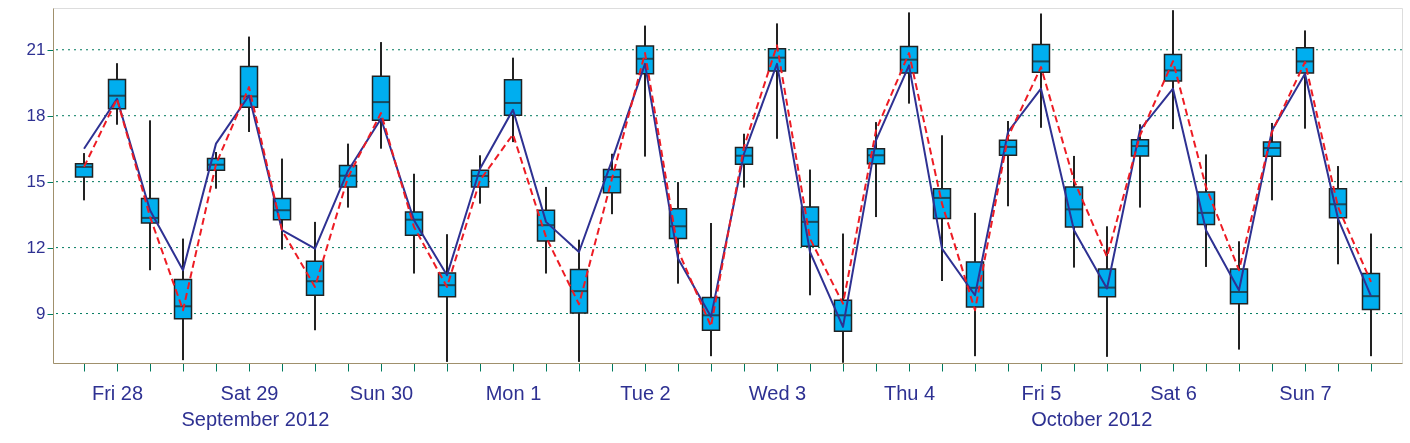 This screenshot has height=443, width=1410. I want to click on x-tick-label: Fri 5, so click(1041, 392).